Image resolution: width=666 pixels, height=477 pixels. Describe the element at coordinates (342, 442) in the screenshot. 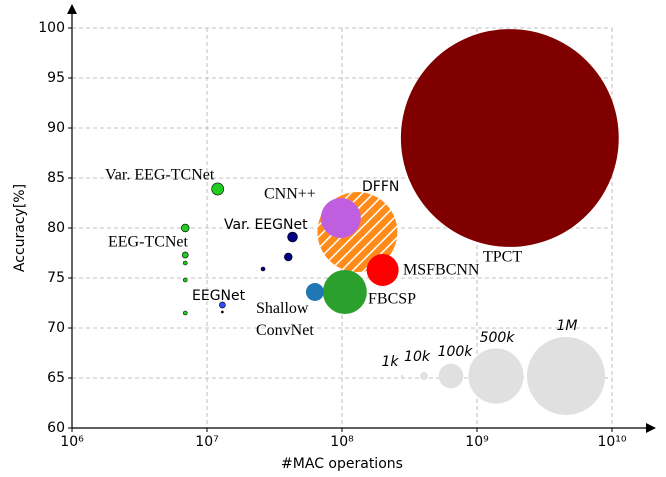

I see `x-tick-label: 10⁸` at that location.